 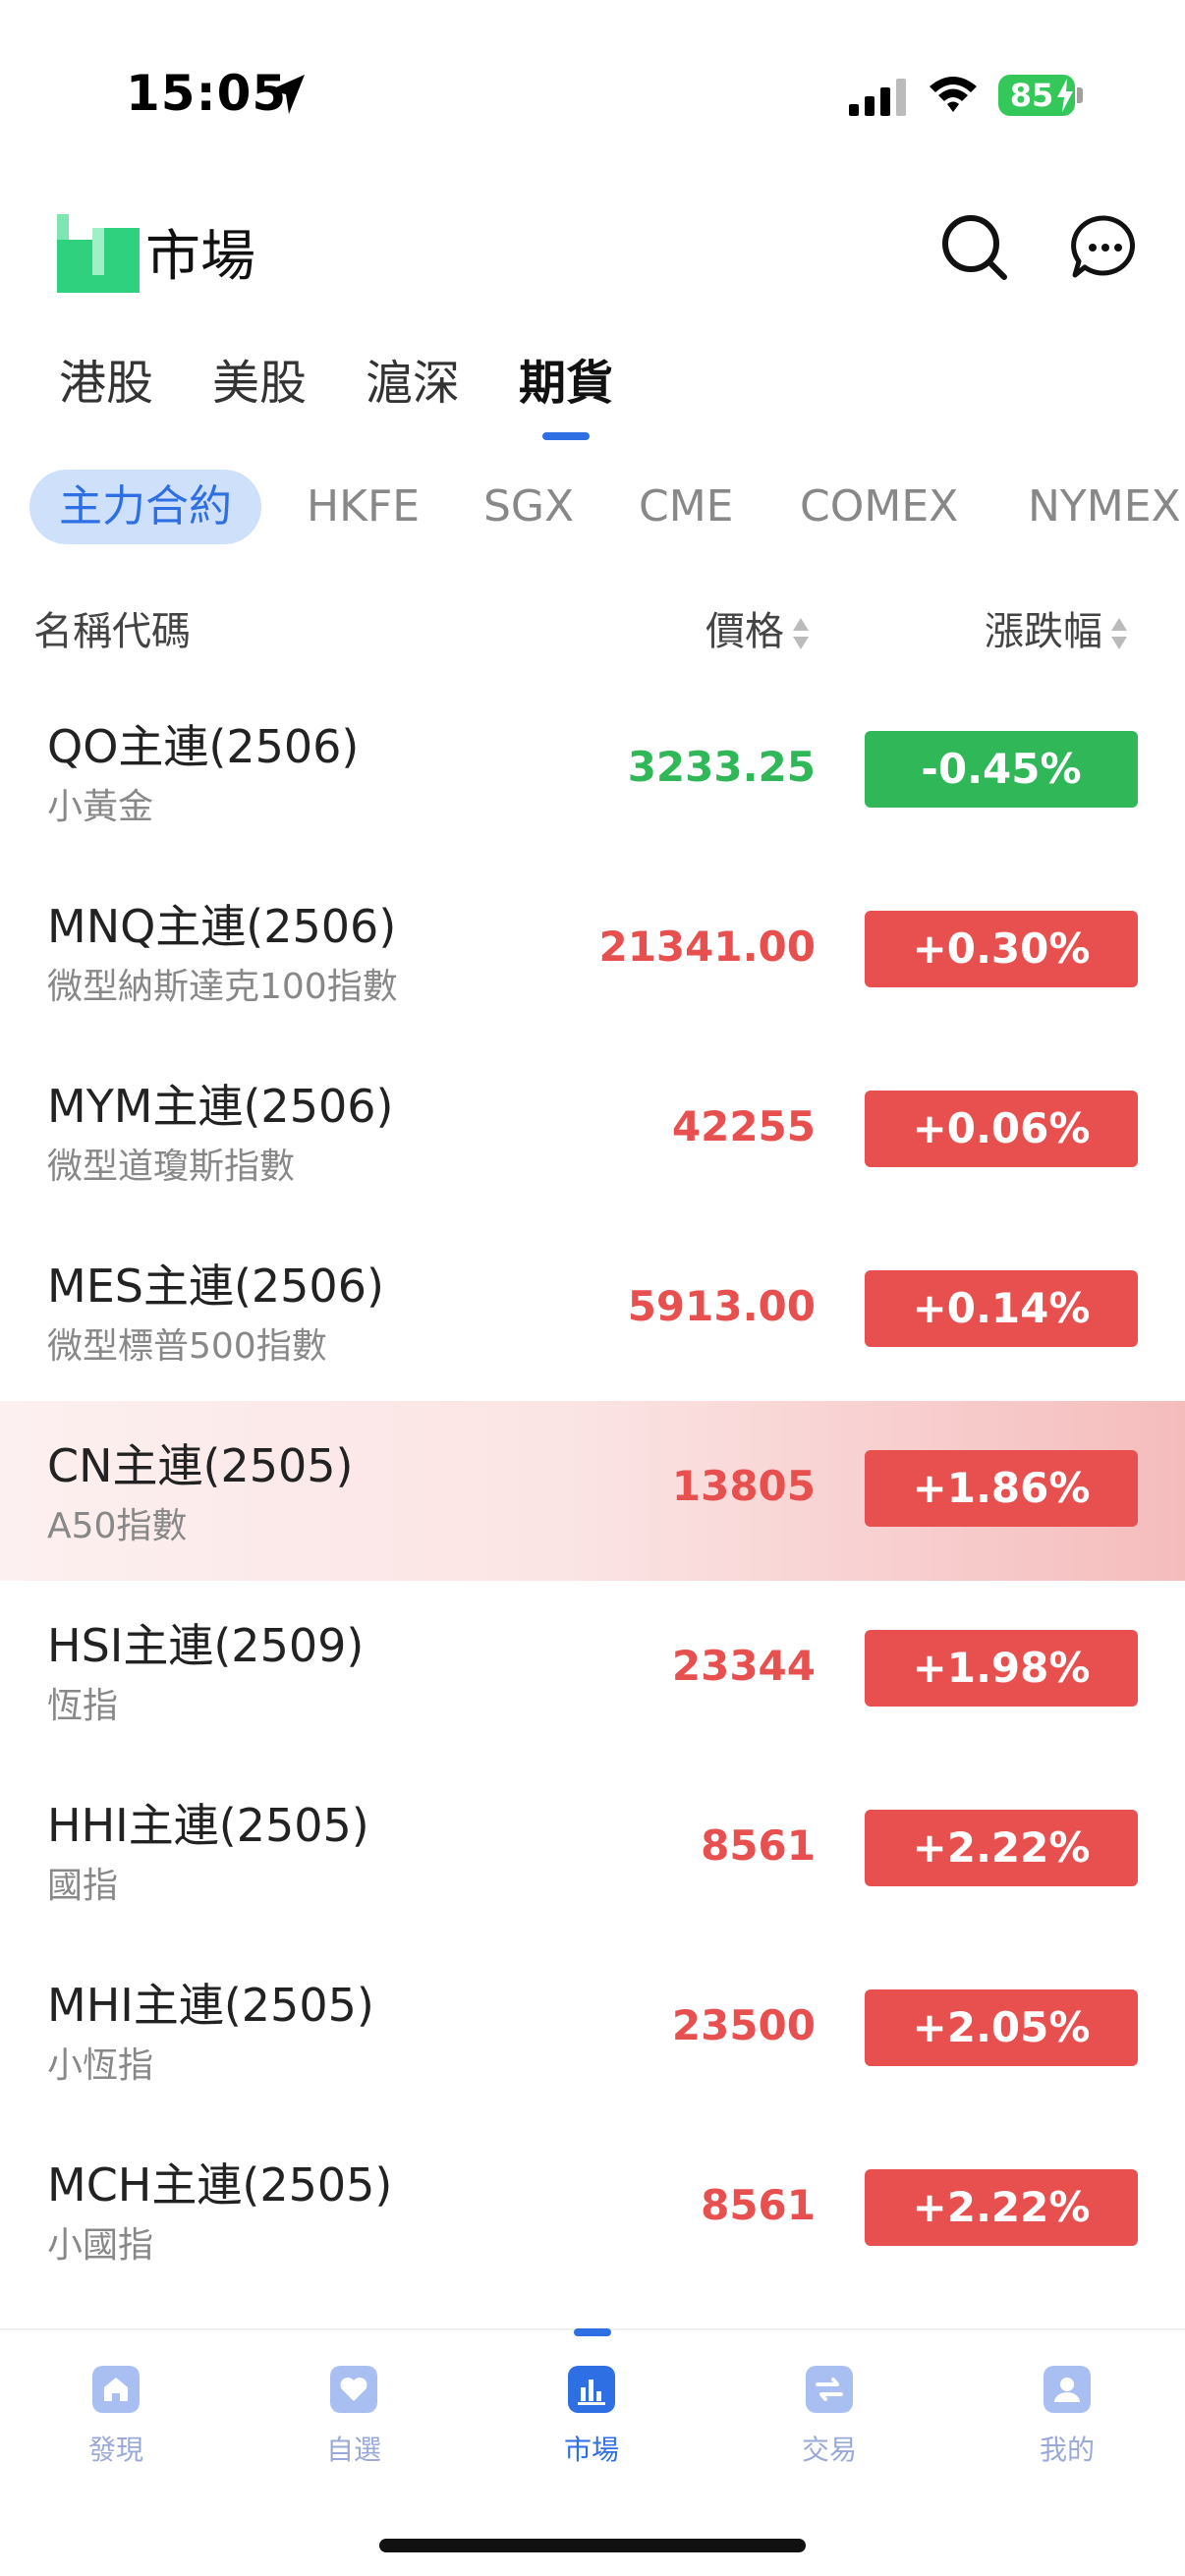 I want to click on change-badge: -0.45%, so click(x=1002, y=769).